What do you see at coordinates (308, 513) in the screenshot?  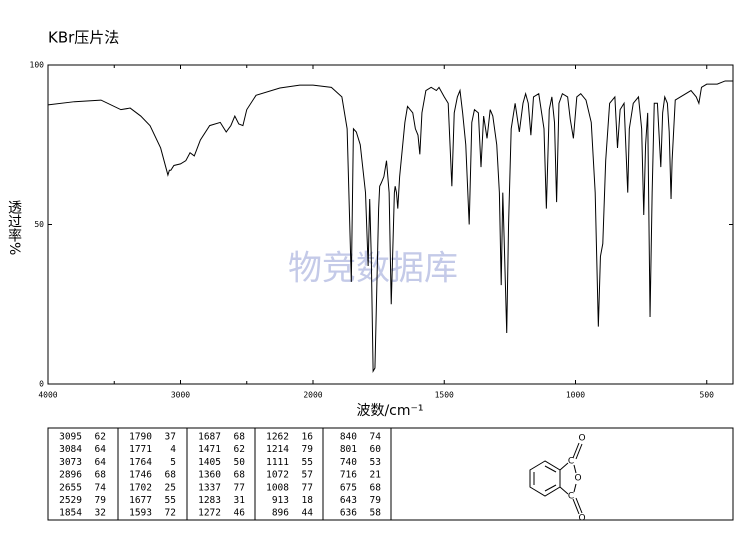 I see `table-cell: 44` at bounding box center [308, 513].